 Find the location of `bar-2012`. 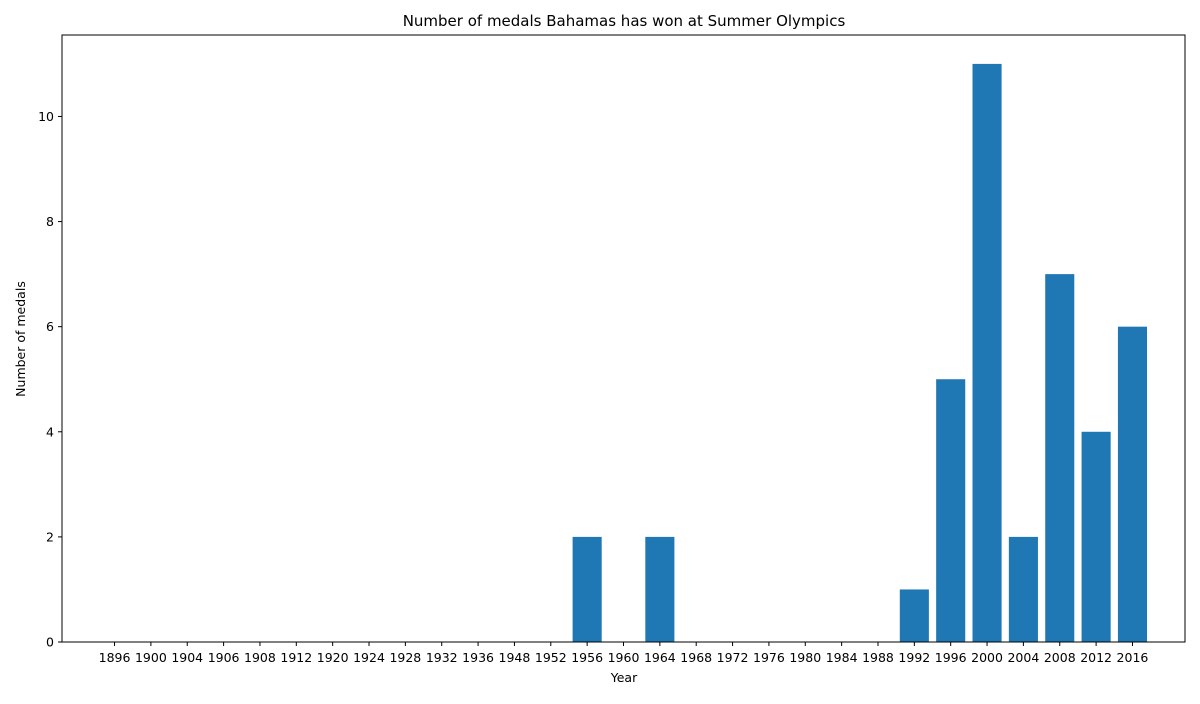

bar-2012 is located at coordinates (1096, 536).